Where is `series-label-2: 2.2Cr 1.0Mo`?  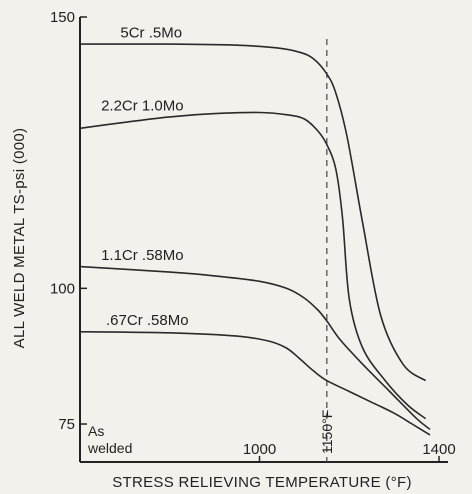 series-label-2: 2.2Cr 1.0Mo is located at coordinates (142, 105).